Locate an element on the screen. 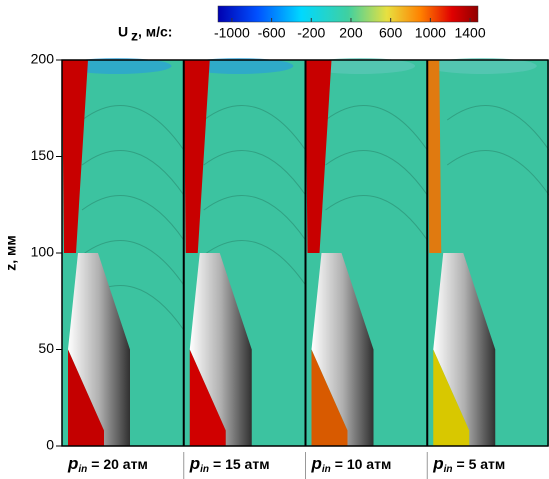  colorbar-tick-label: -200 is located at coordinates (311, 33).